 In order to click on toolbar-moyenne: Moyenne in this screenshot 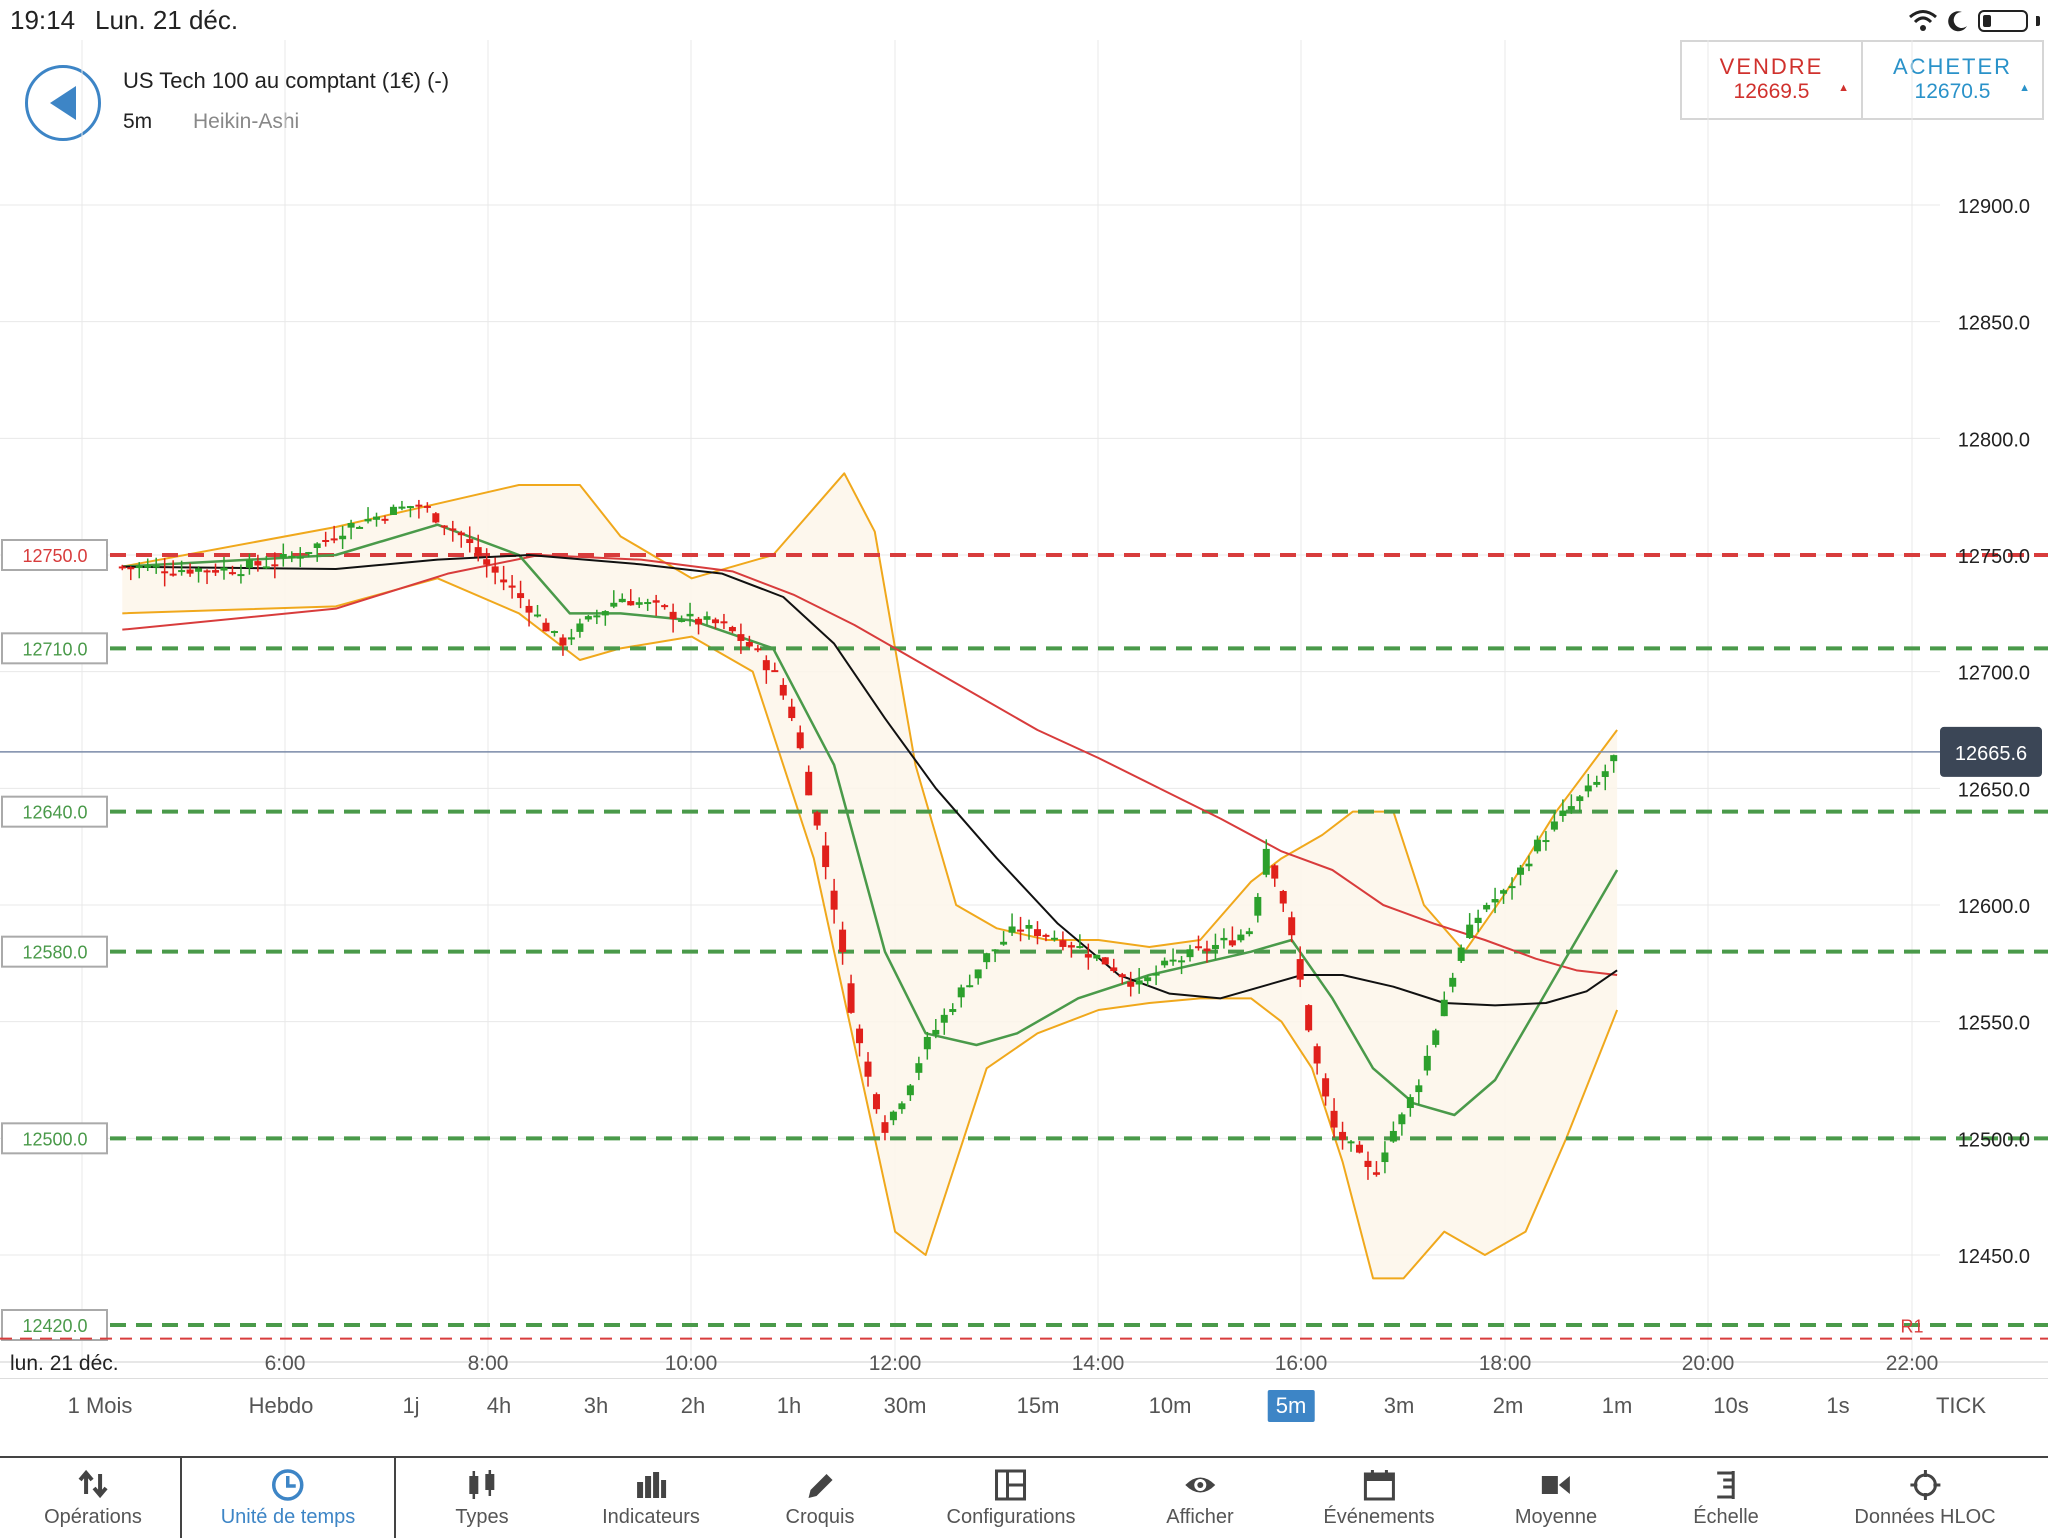, I will do `click(1556, 1498)`.